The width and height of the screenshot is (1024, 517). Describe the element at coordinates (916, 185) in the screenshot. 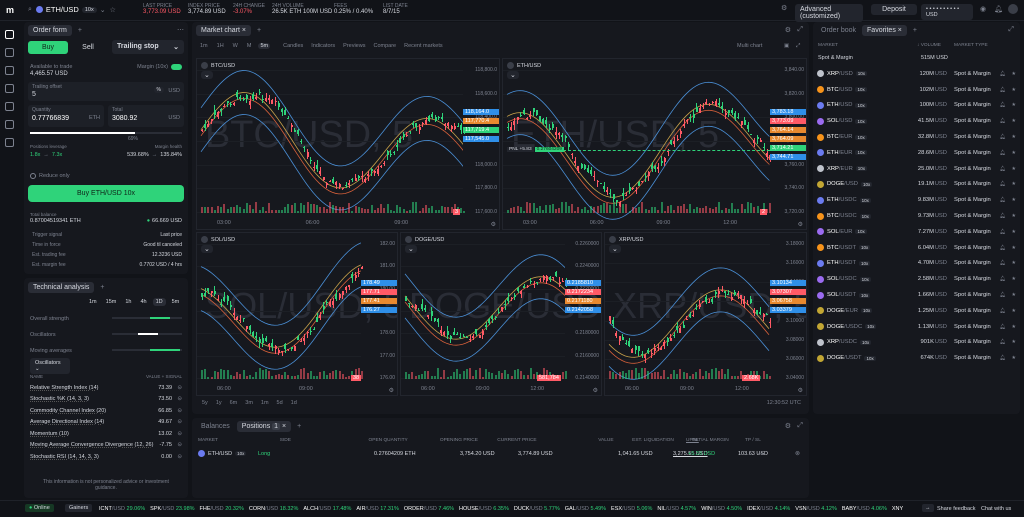

I see `market-row: DOGE / USD 10x 19.1M Spot & Margin 🔔︎ ★ USD` at that location.